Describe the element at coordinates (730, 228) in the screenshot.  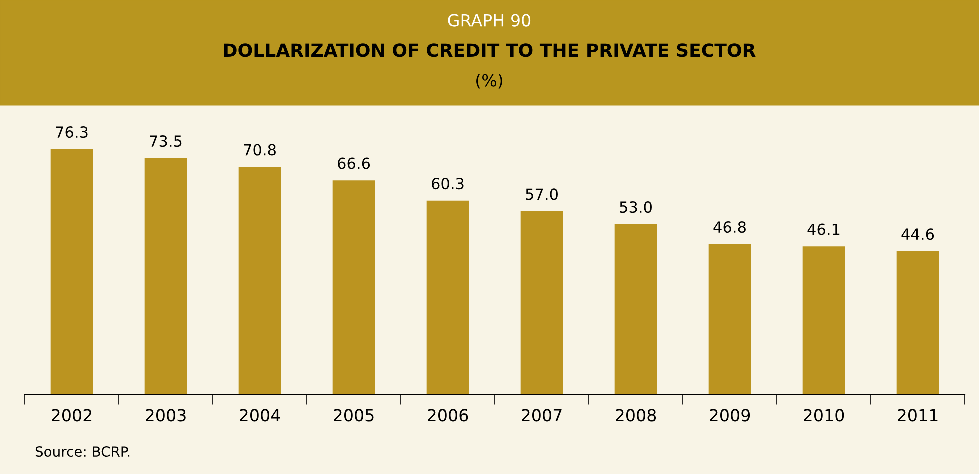
I see `data-label: 46.8` at that location.